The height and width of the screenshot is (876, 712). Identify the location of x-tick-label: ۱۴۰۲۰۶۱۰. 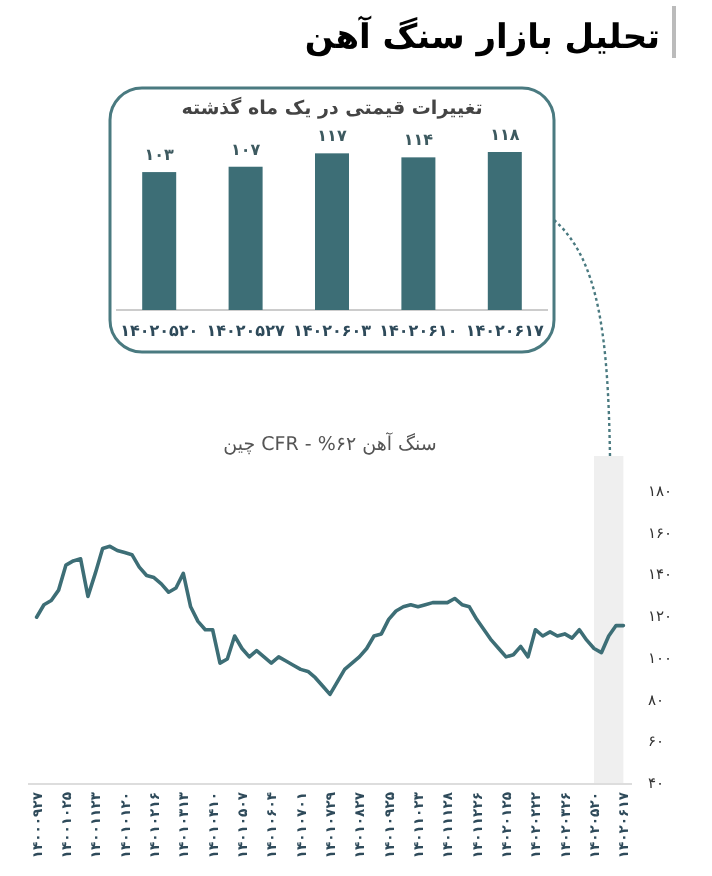
(418, 331).